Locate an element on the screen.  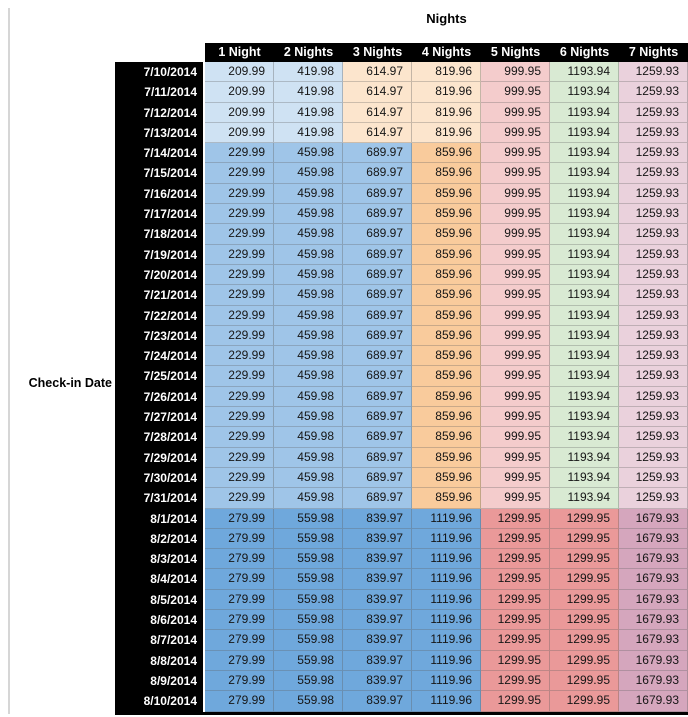
column-header: 6 Nights is located at coordinates (584, 52).